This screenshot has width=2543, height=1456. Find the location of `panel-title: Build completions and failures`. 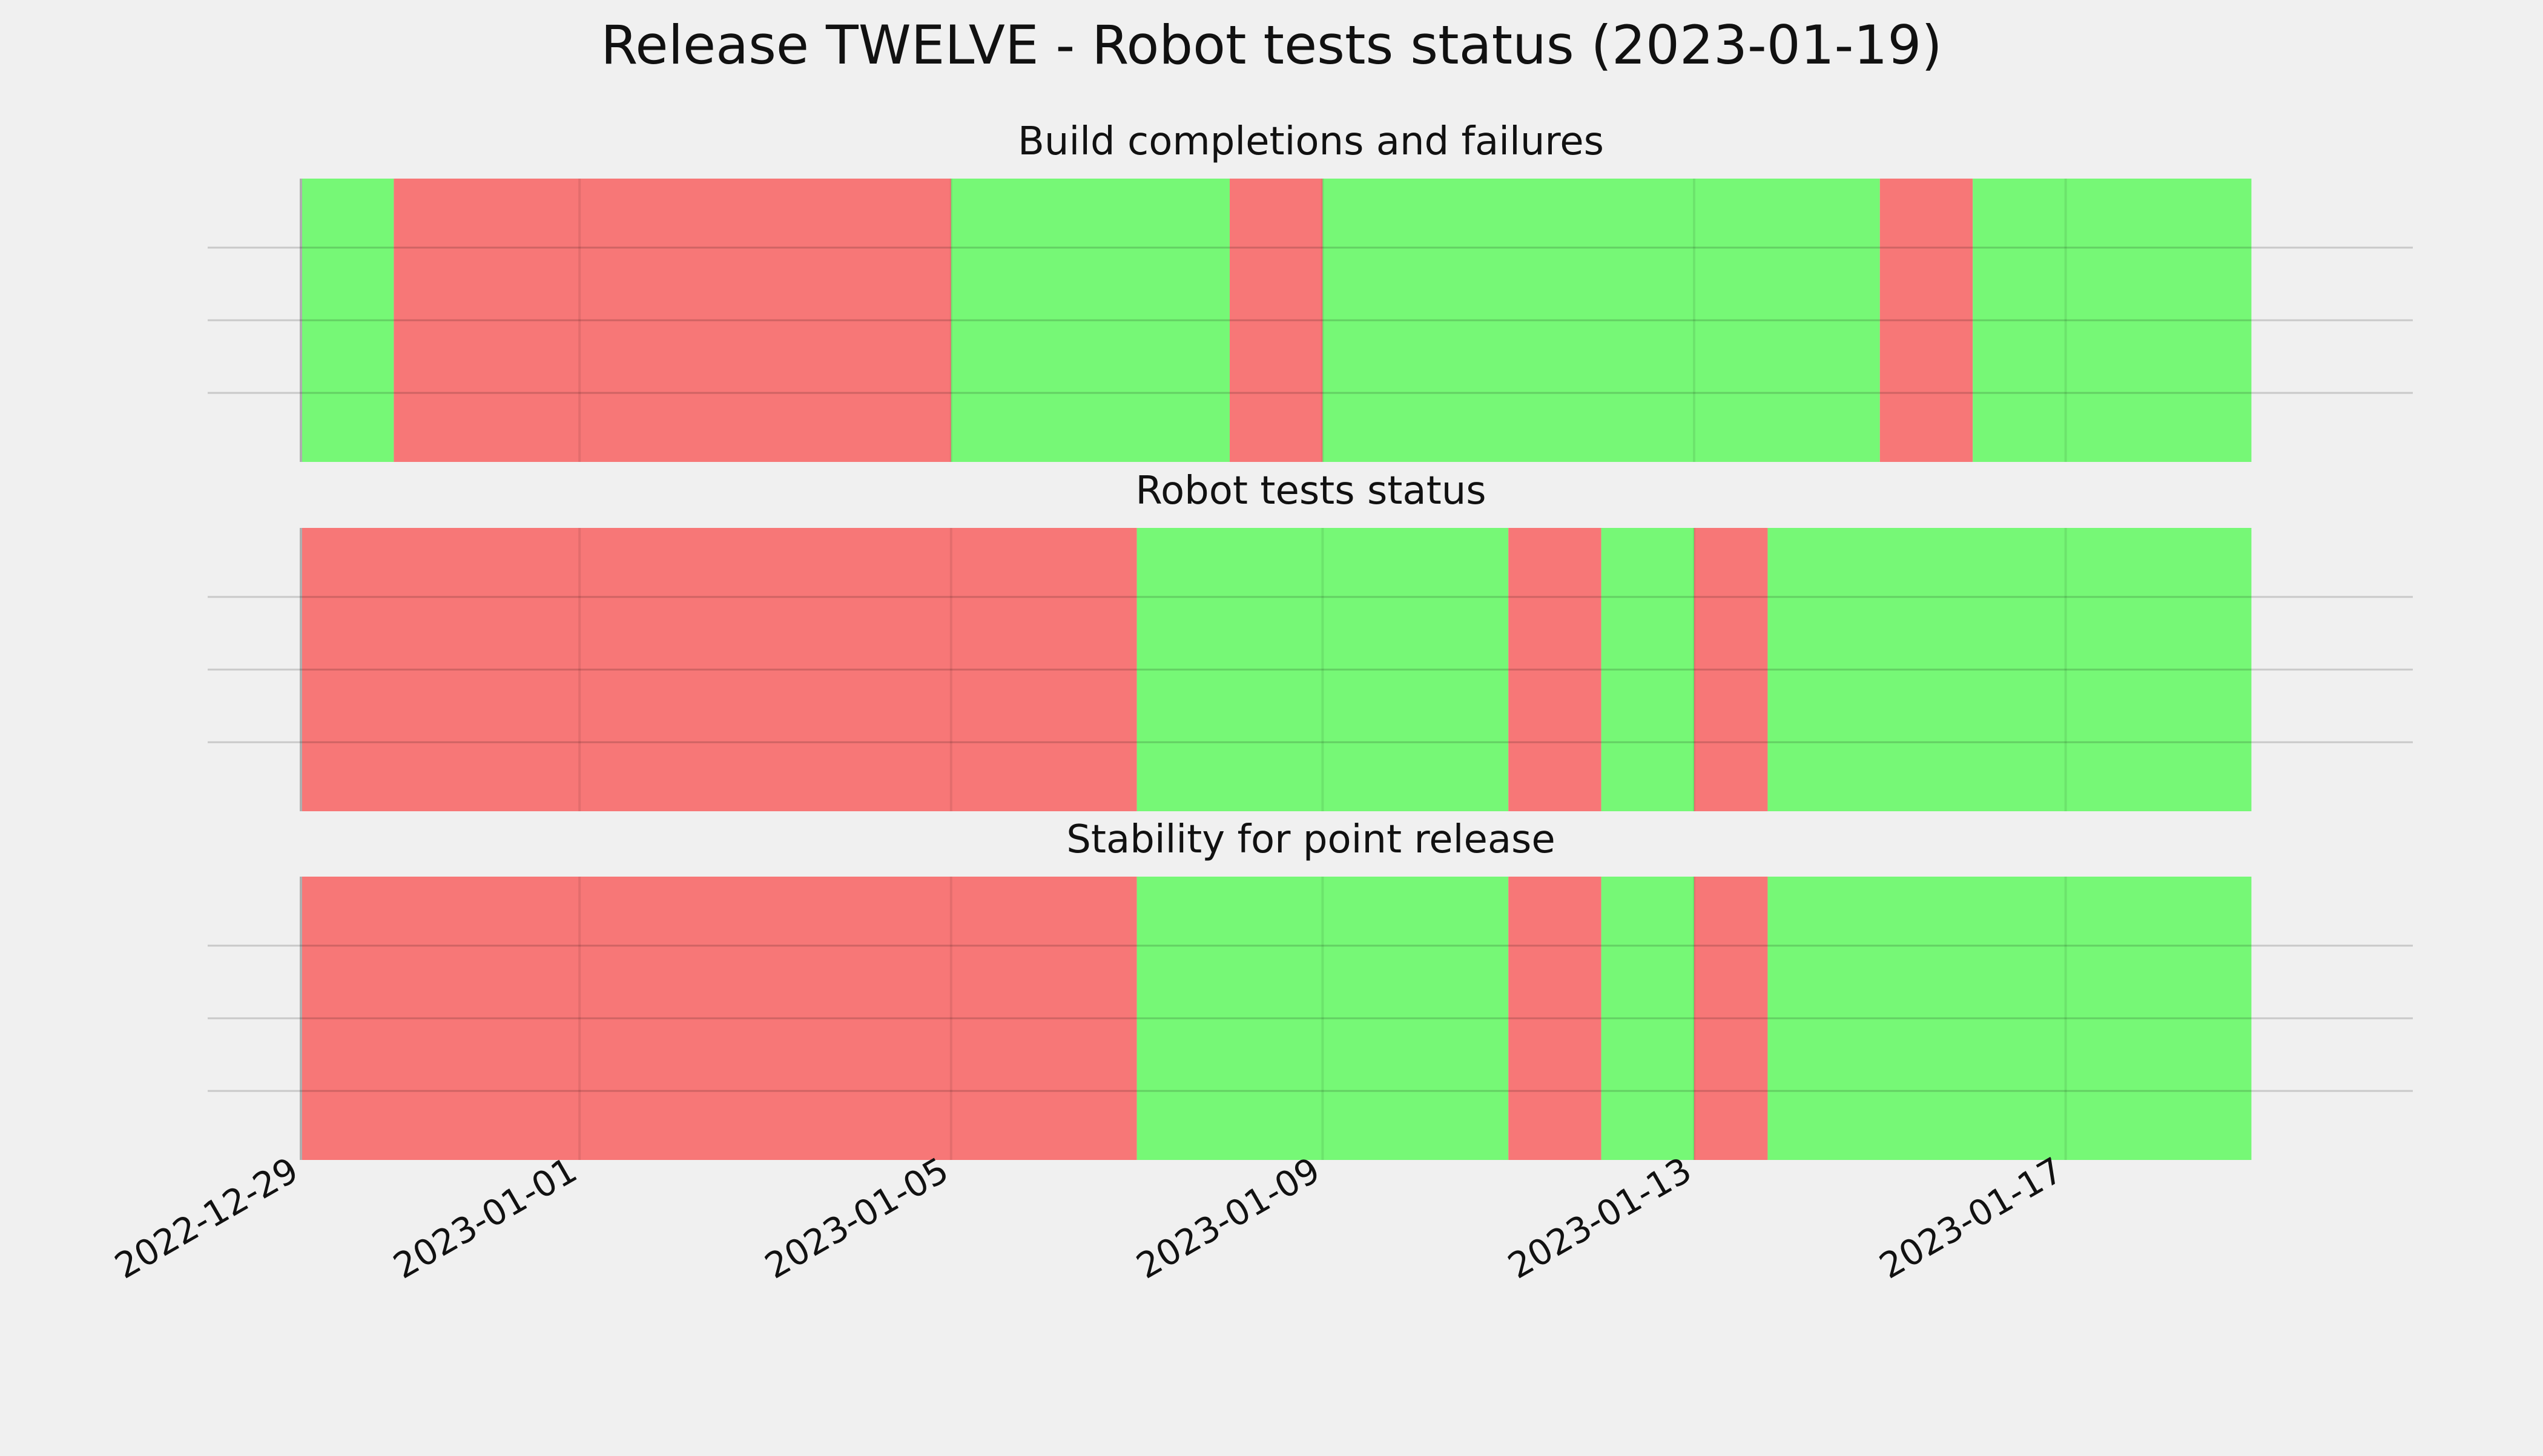

panel-title: Build completions and failures is located at coordinates (1311, 141).